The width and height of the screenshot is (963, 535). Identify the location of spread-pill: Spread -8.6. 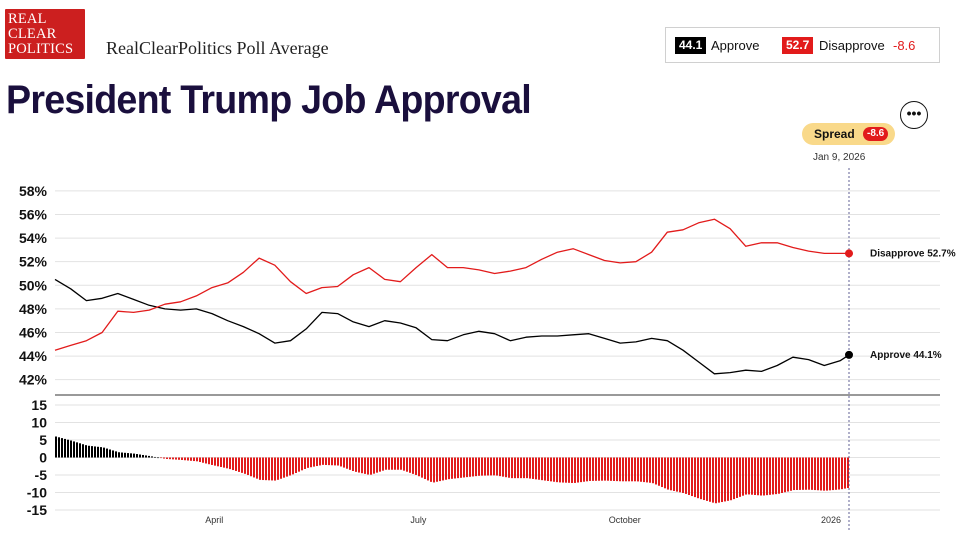
(848, 134).